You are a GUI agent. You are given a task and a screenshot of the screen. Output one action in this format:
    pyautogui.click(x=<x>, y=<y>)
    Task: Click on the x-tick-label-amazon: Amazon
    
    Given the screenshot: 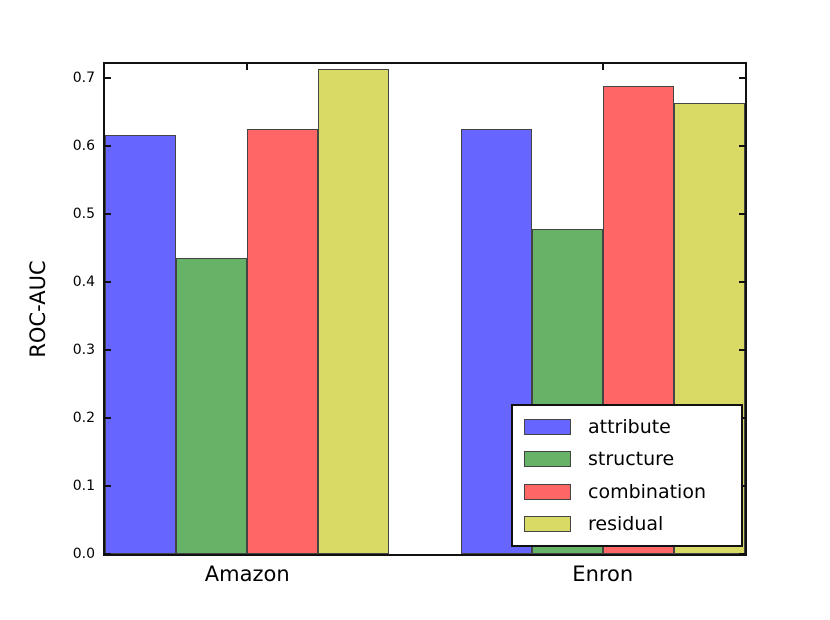 What is the action you would take?
    pyautogui.click(x=247, y=574)
    